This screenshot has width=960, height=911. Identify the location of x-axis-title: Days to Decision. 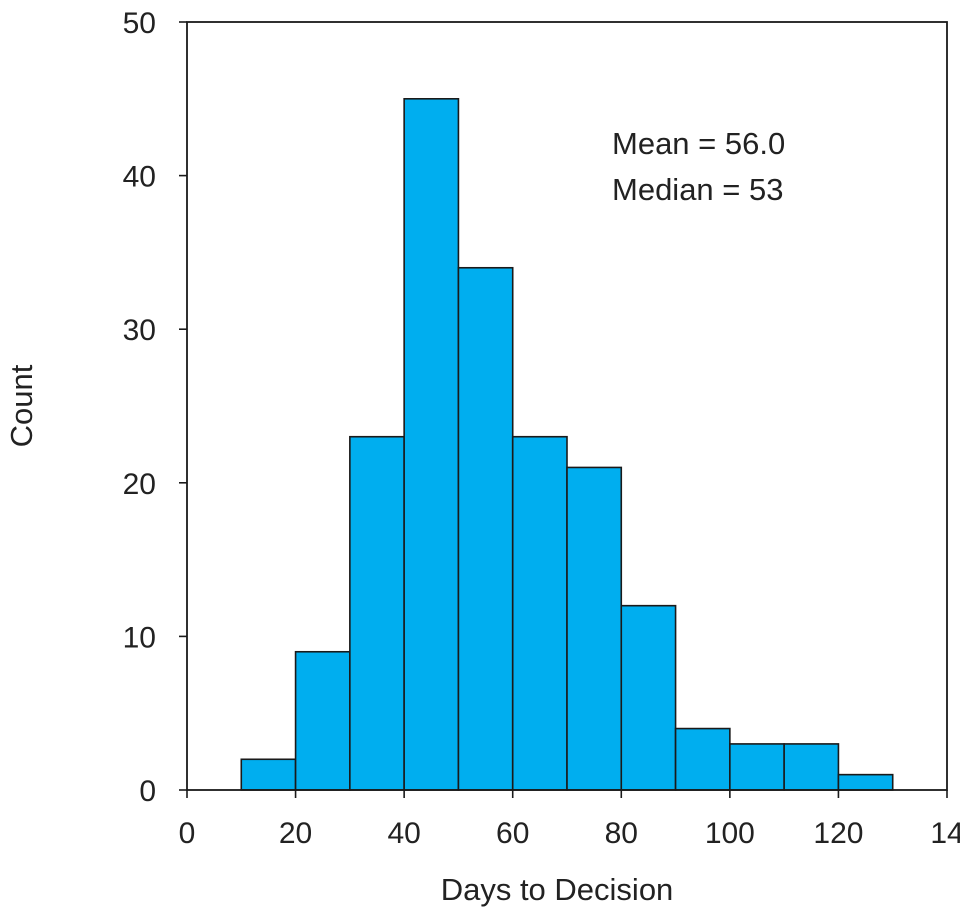
(557, 889).